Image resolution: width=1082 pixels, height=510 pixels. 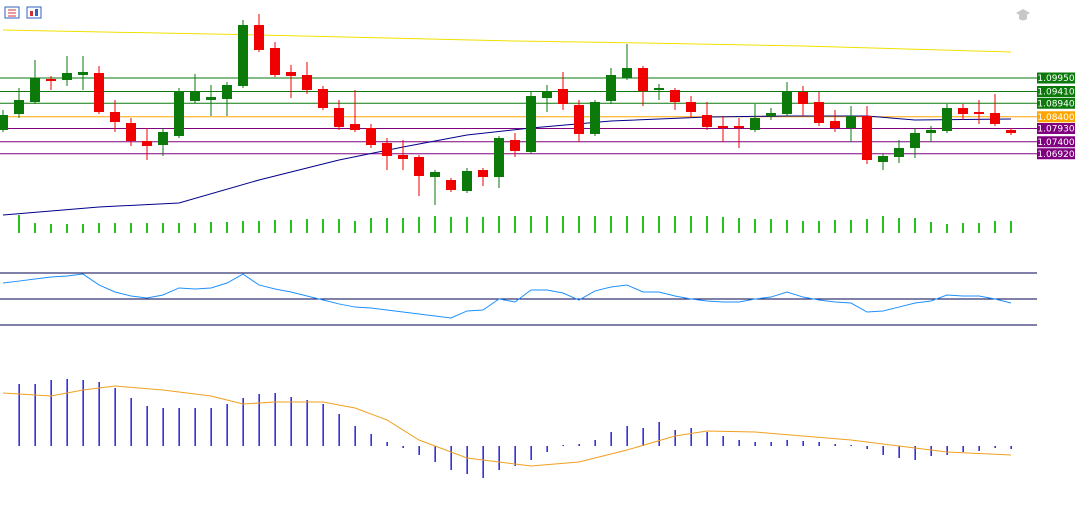 I want to click on level-label: 1.07930, so click(x=1055, y=130).